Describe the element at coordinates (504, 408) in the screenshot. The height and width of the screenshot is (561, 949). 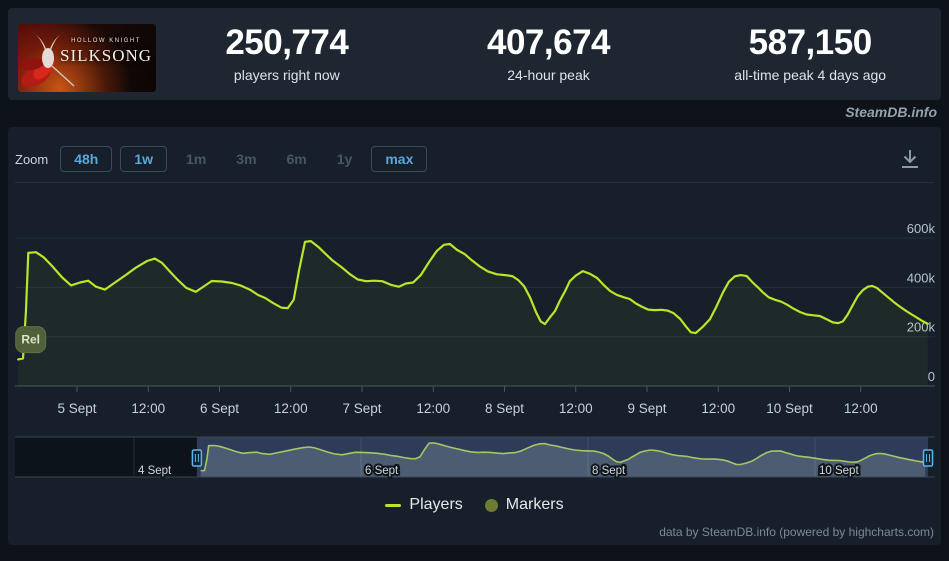
I see `x-axis-label: 8 Sept` at that location.